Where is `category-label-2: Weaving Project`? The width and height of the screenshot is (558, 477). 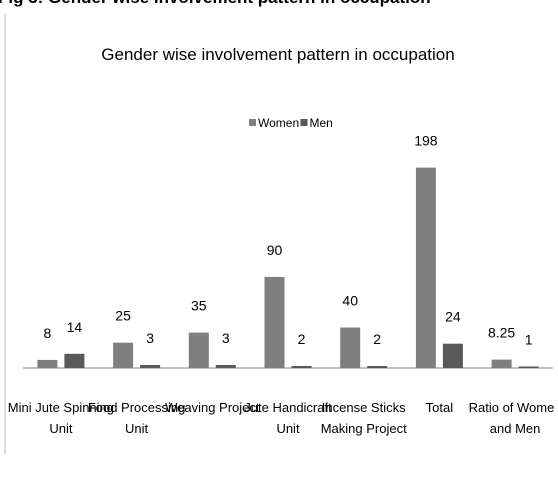
category-label-2: Weaving Project is located at coordinates (212, 407).